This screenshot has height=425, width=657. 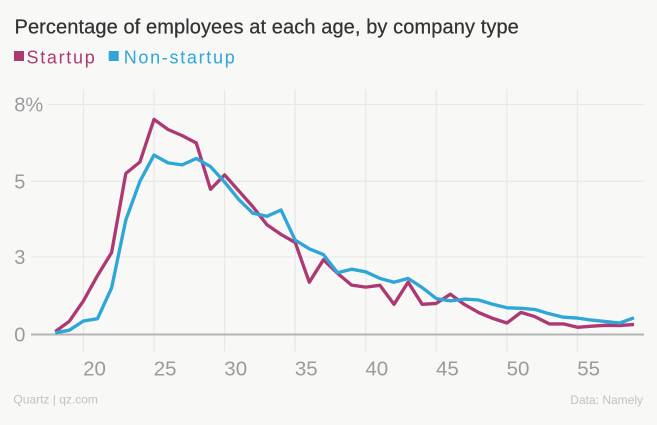 I want to click on svg-text: 20, so click(x=94, y=369).